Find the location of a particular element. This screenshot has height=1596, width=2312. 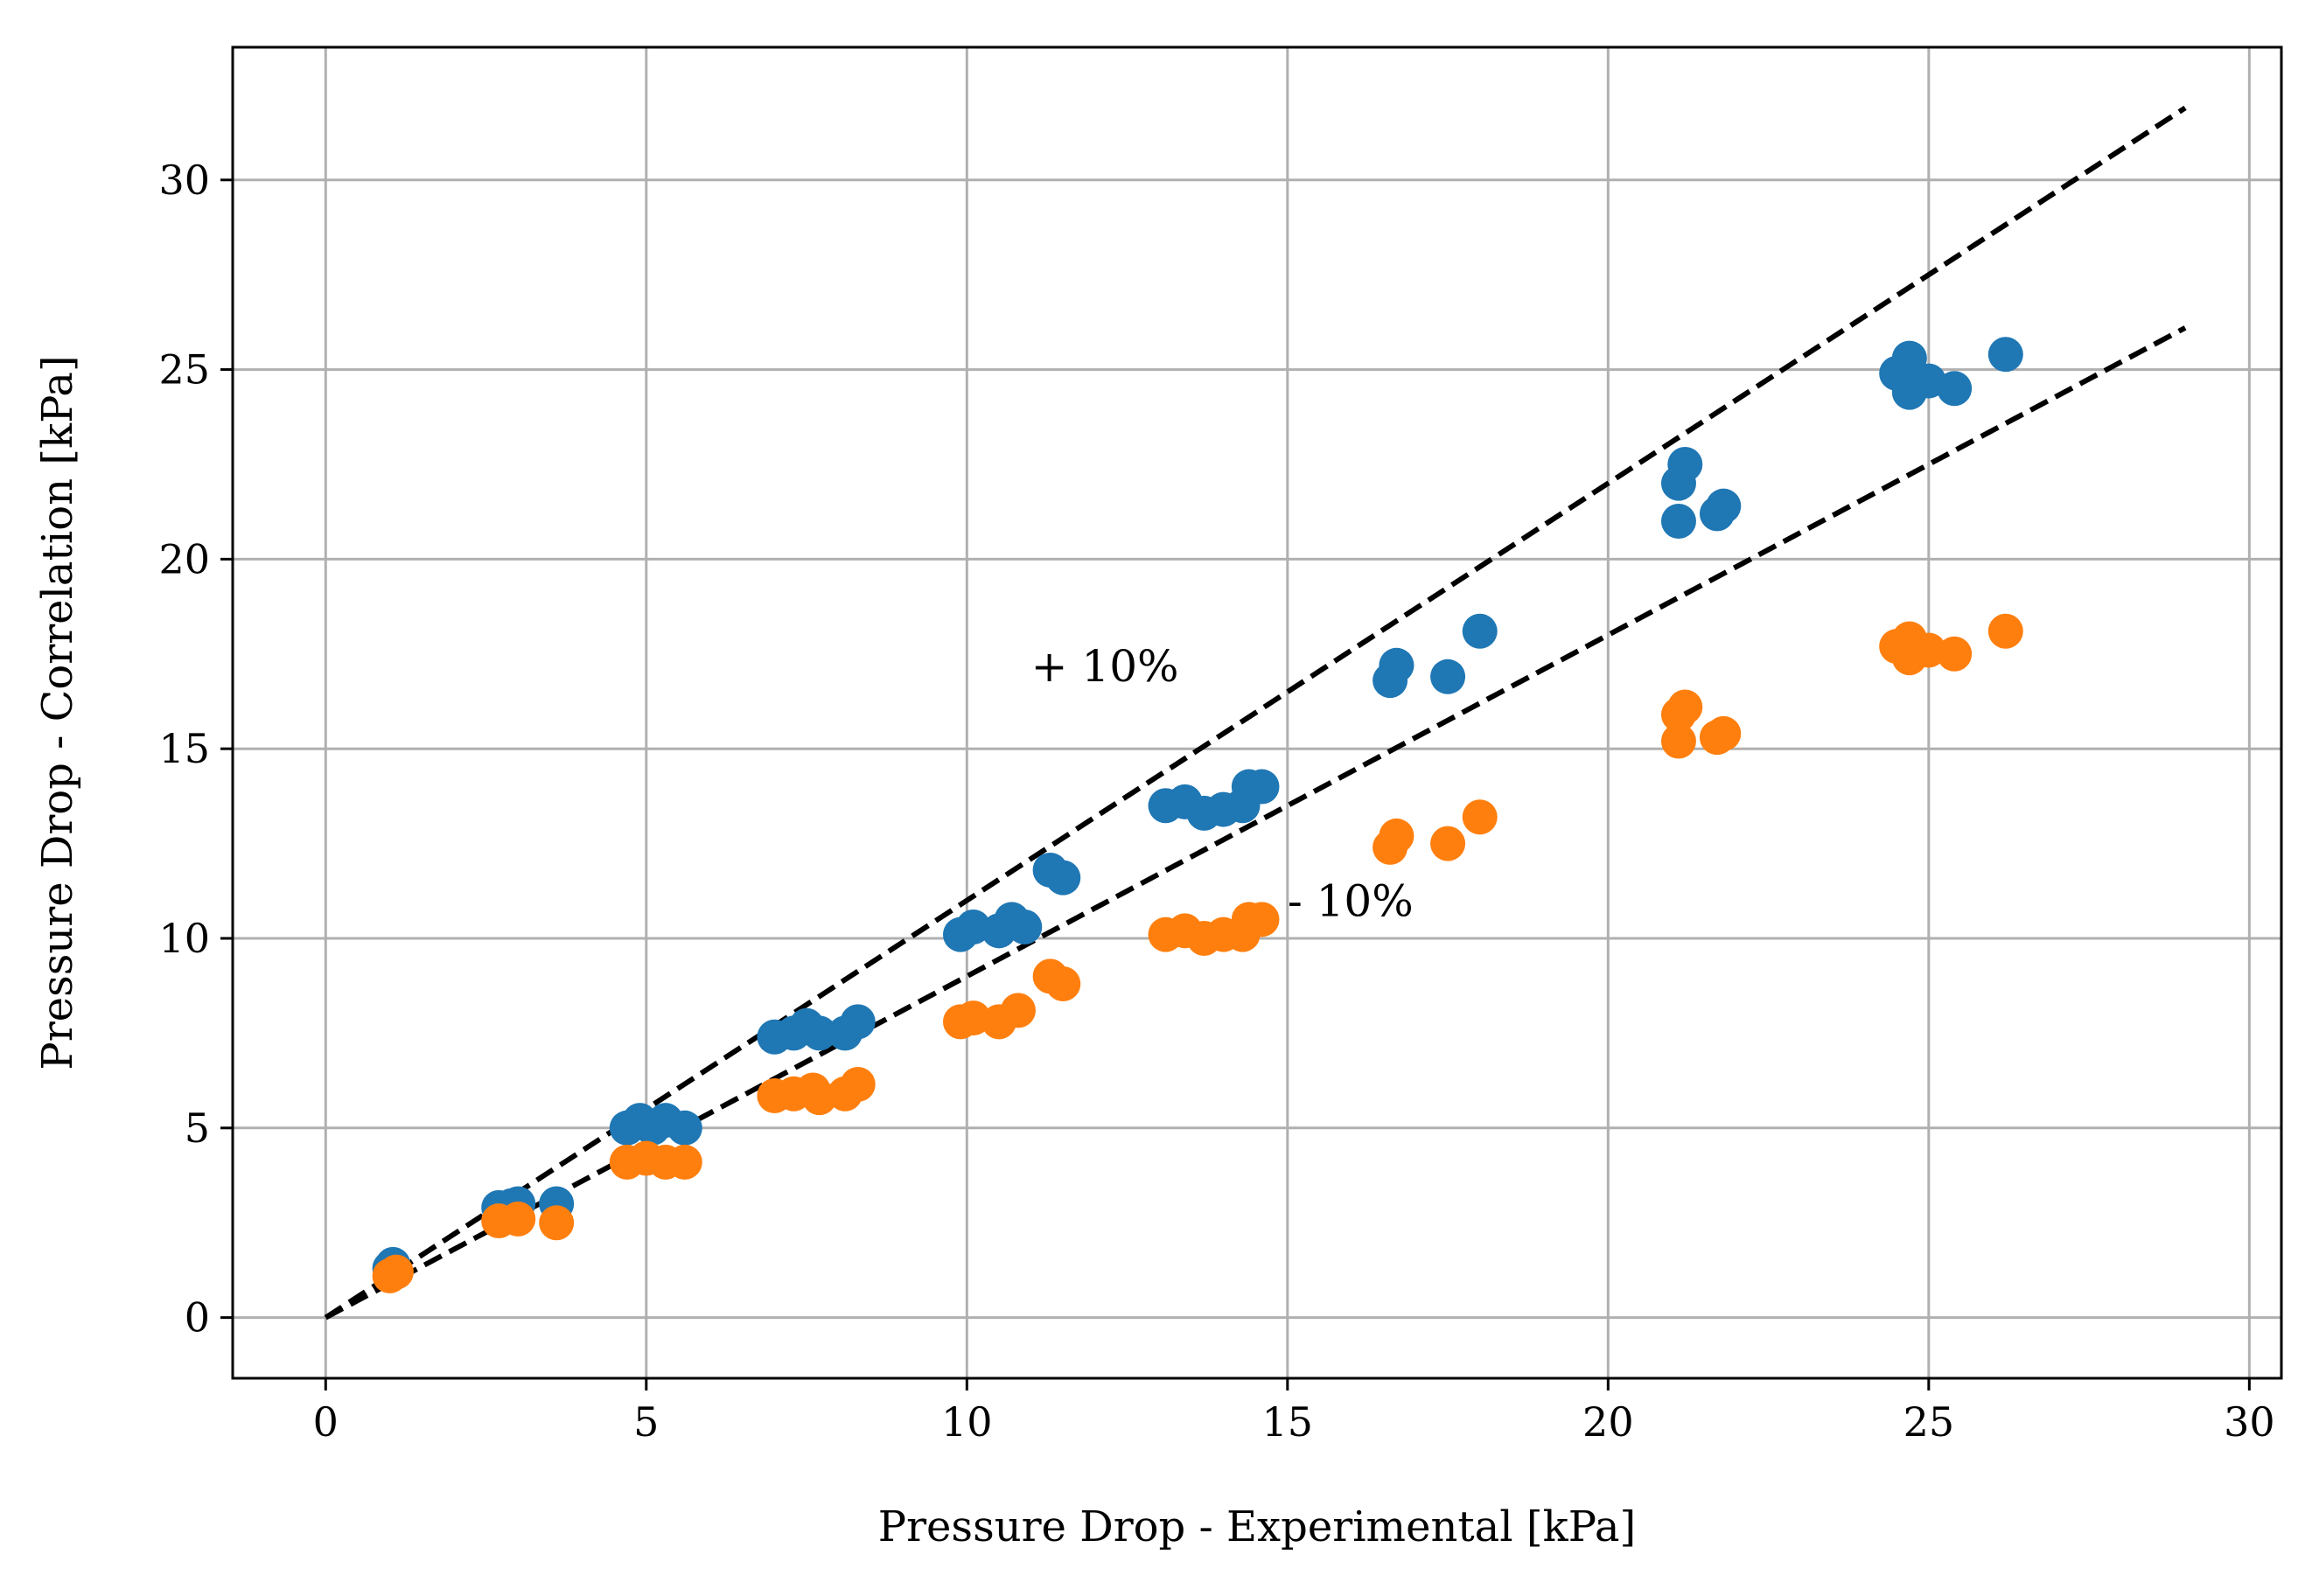

x-tick-label: 15 is located at coordinates (1288, 1422).